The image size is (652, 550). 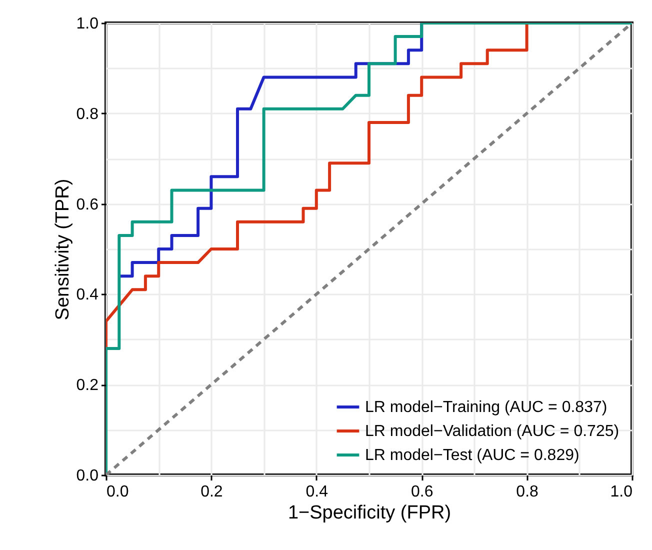 I want to click on legend-label: LR model−Test (AUC = 0.829), so click(x=472, y=455).